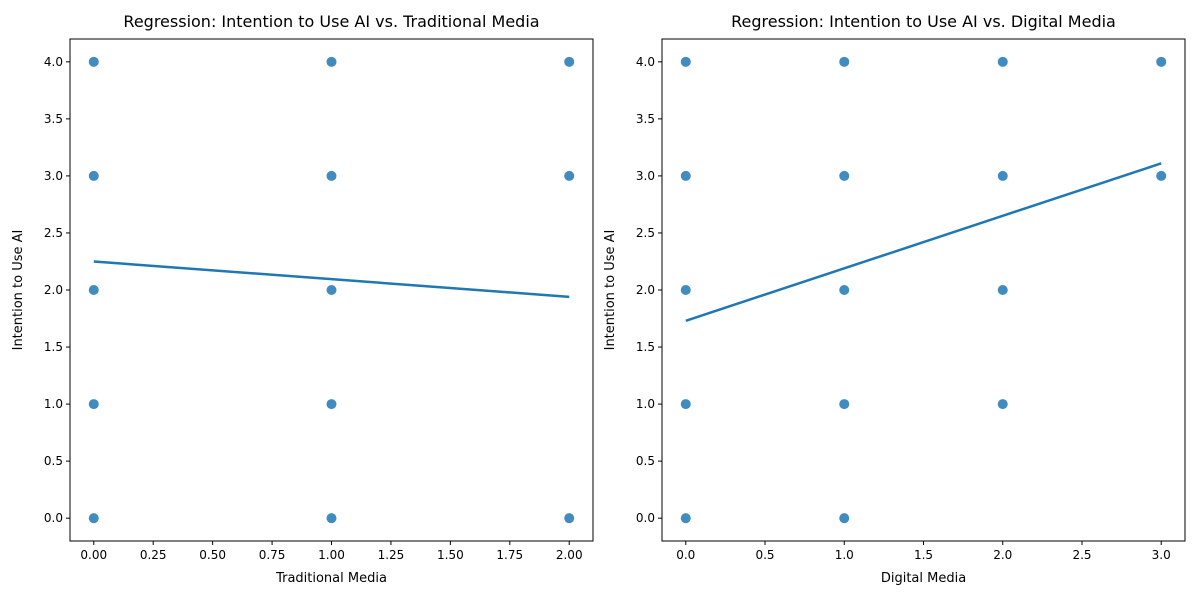 Image resolution: width=1200 pixels, height=604 pixels. What do you see at coordinates (331, 578) in the screenshot?
I see `x-axis-label: Traditional Media` at bounding box center [331, 578].